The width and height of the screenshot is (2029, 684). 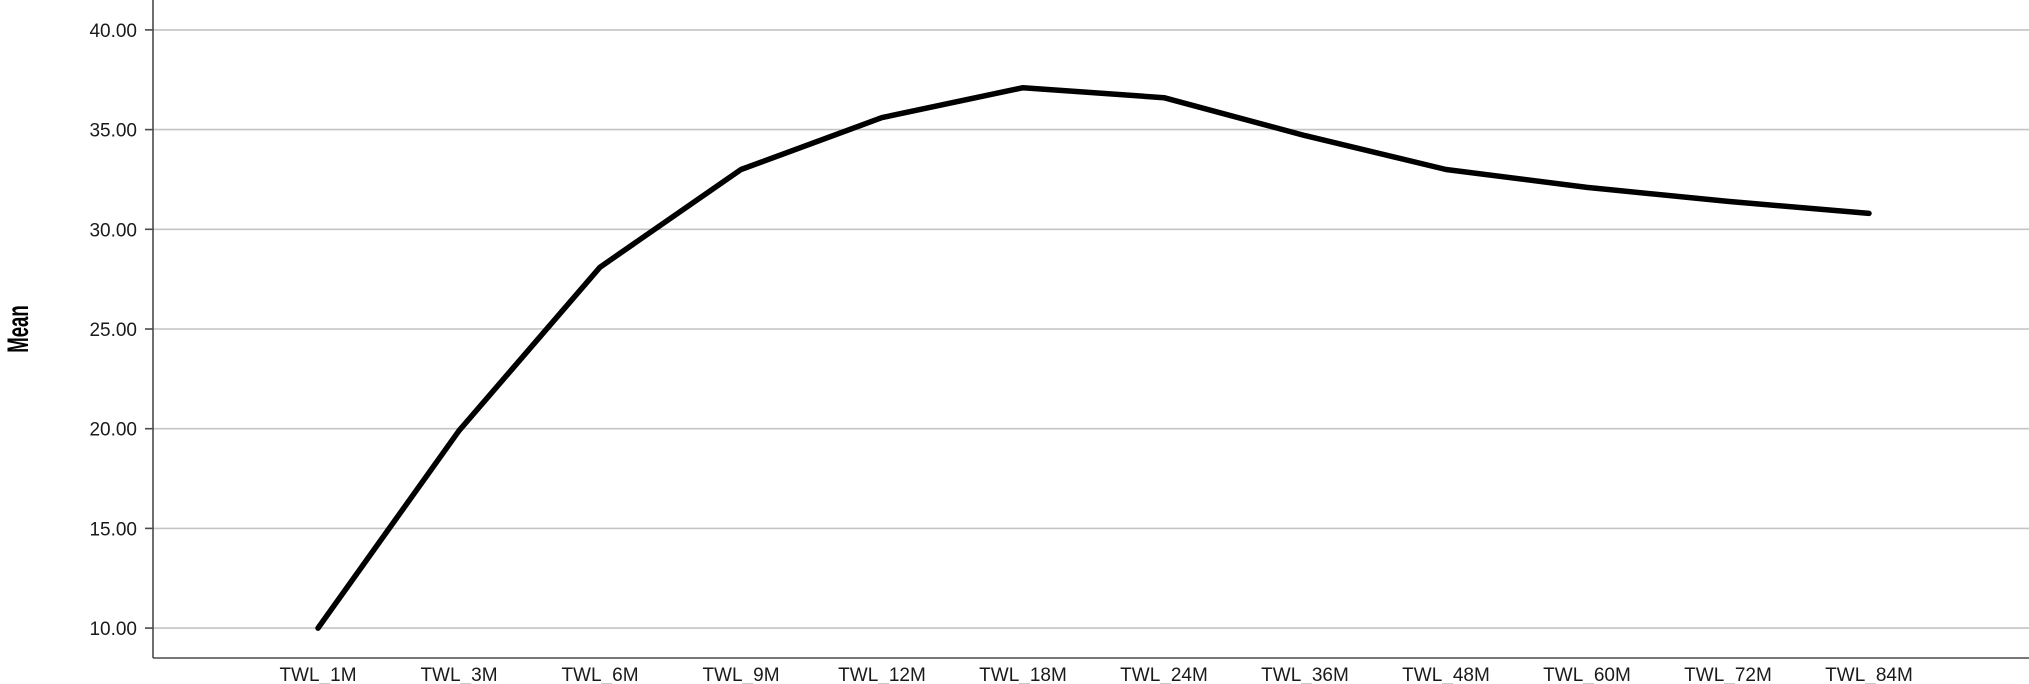 What do you see at coordinates (882, 674) in the screenshot?
I see `x-tick-label: TWL_12M` at bounding box center [882, 674].